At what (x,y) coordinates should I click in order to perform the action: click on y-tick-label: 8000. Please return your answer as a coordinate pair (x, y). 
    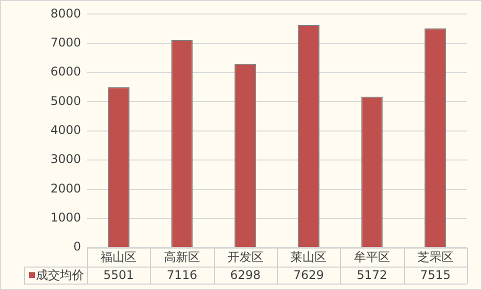
    Looking at the image, I should click on (65, 13).